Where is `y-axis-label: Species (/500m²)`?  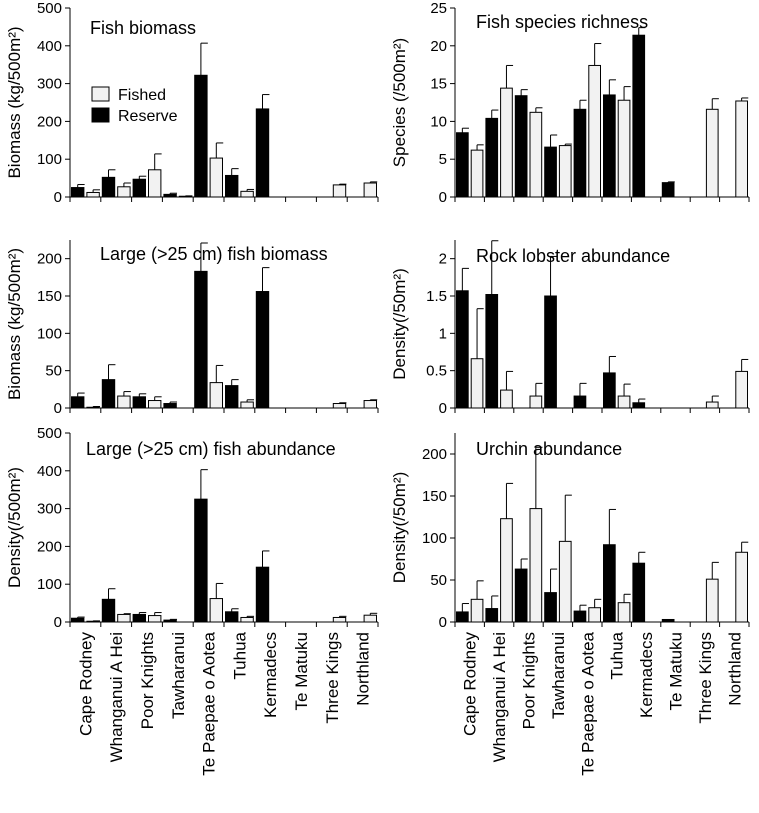
y-axis-label: Species (/500m²) is located at coordinates (399, 102).